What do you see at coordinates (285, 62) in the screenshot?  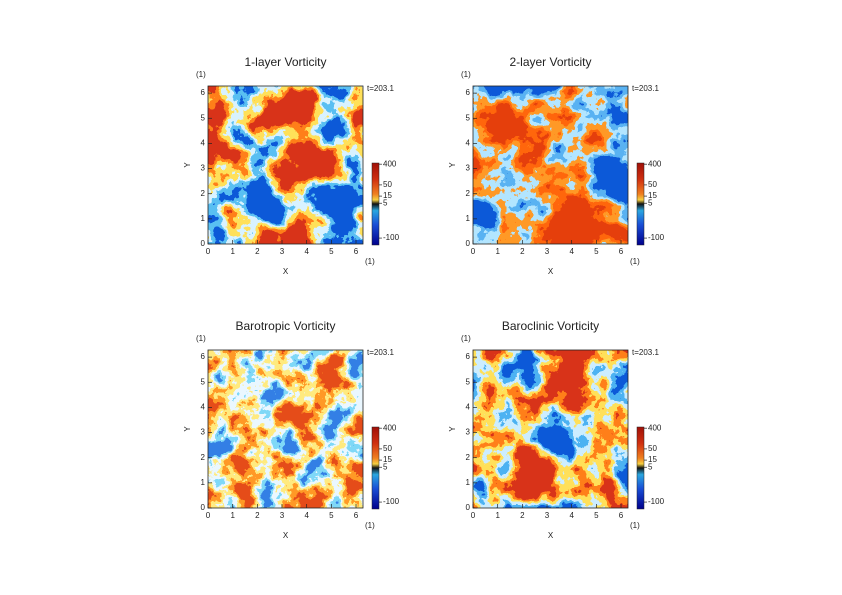 I see `panel-title: 1-layer Vorticity` at bounding box center [285, 62].